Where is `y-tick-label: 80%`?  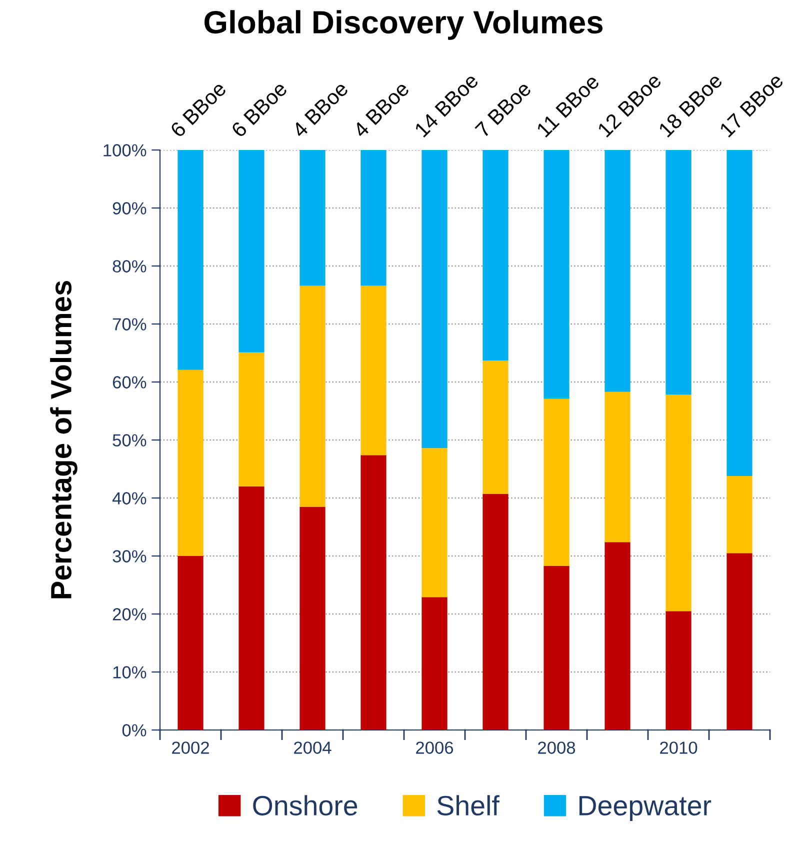 y-tick-label: 80% is located at coordinates (129, 266).